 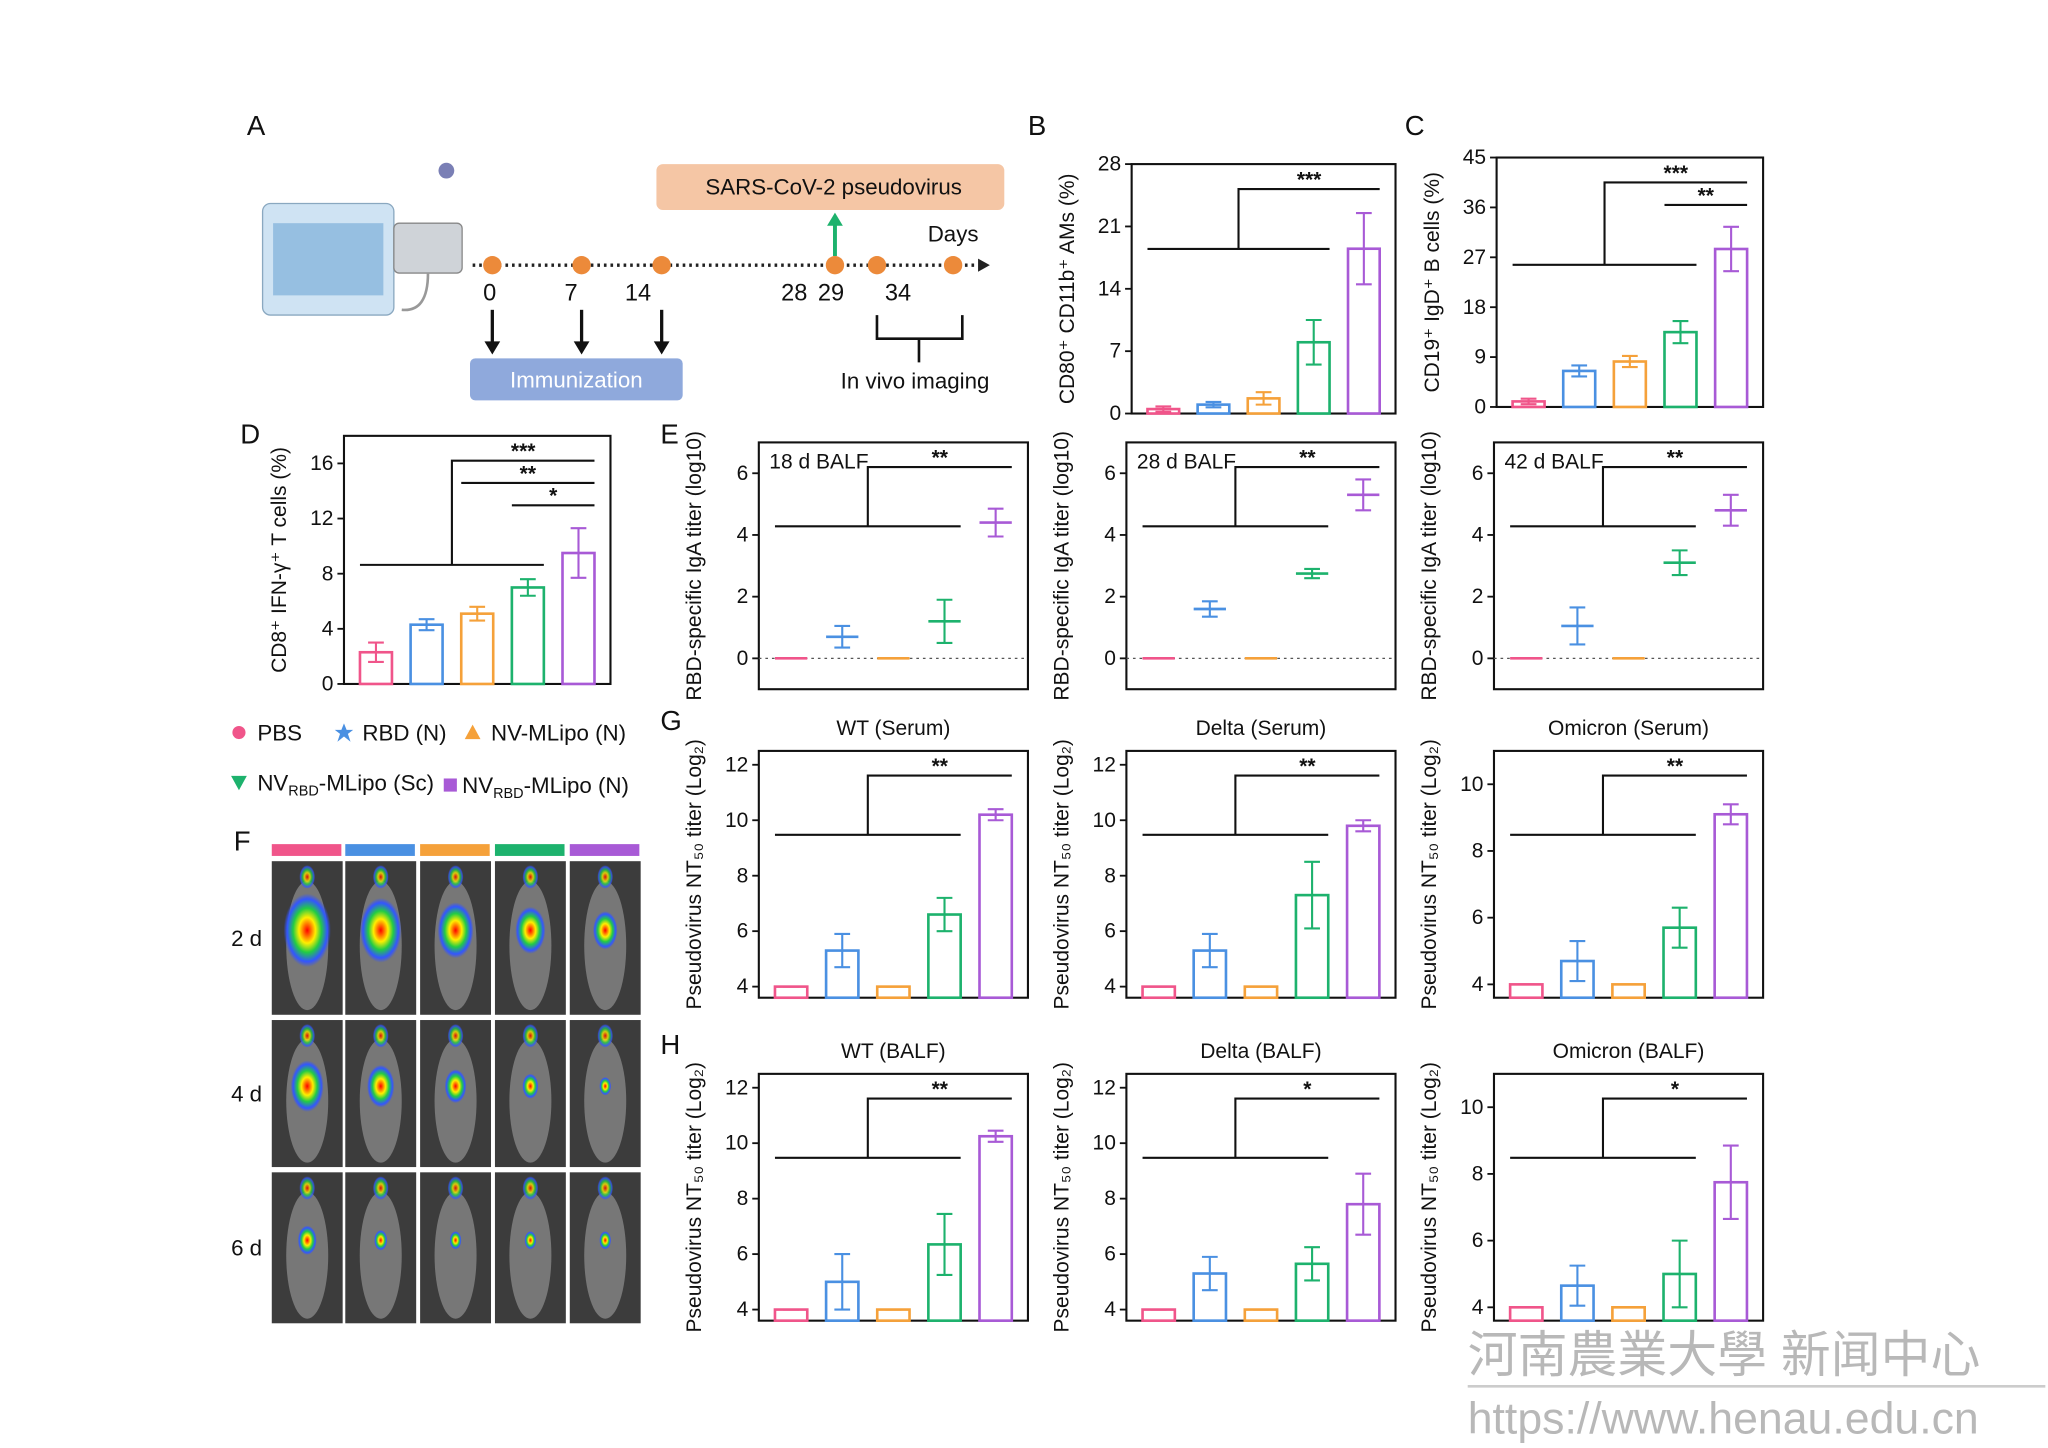 I want to click on imaging-bracket, so click(x=919, y=339).